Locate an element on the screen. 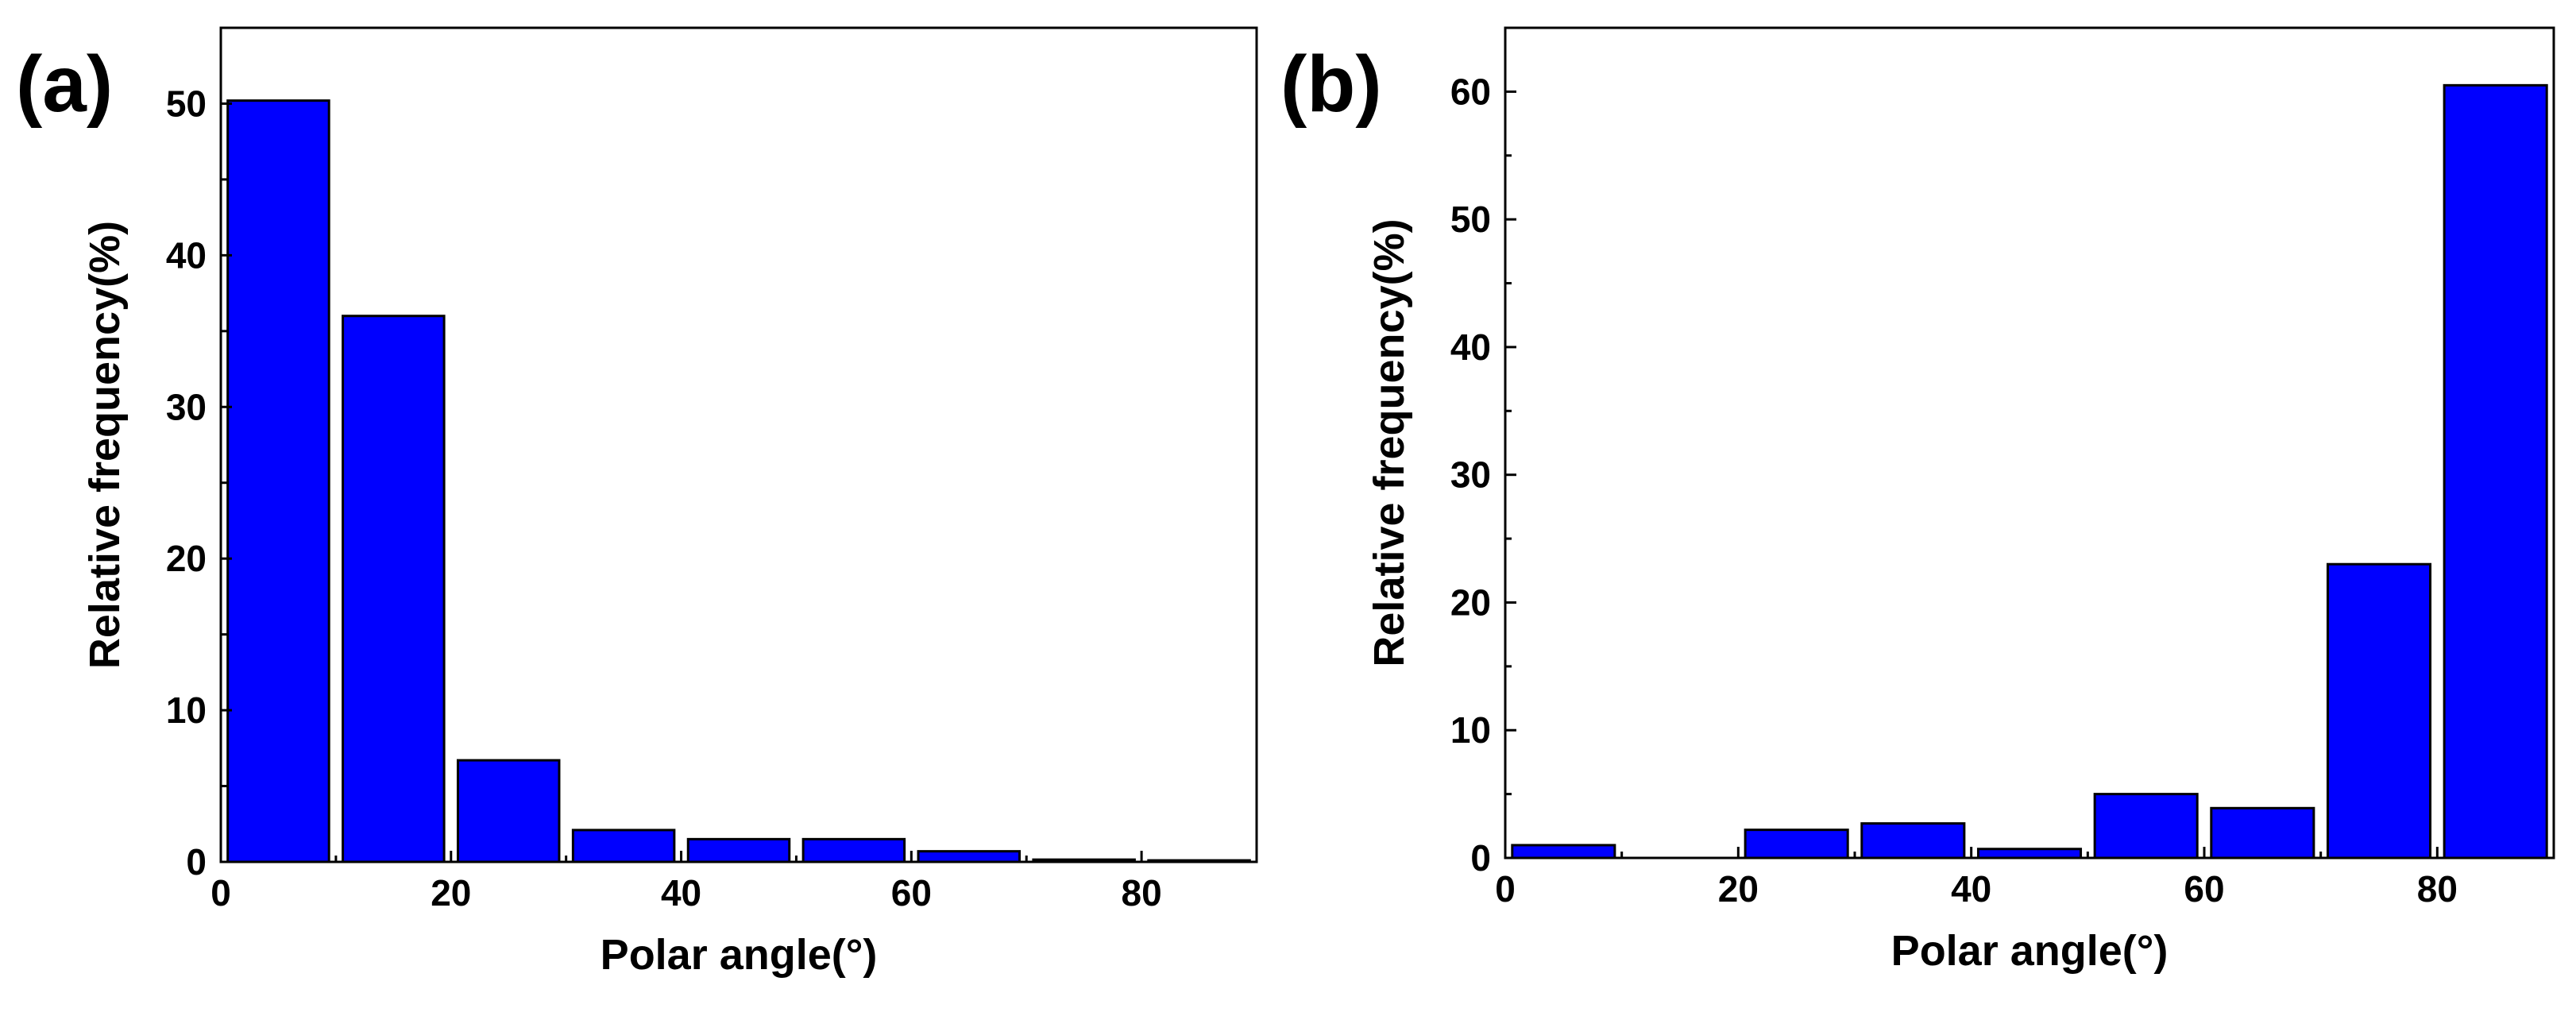  y-tick-label-b-40: 40 is located at coordinates (1470, 347).